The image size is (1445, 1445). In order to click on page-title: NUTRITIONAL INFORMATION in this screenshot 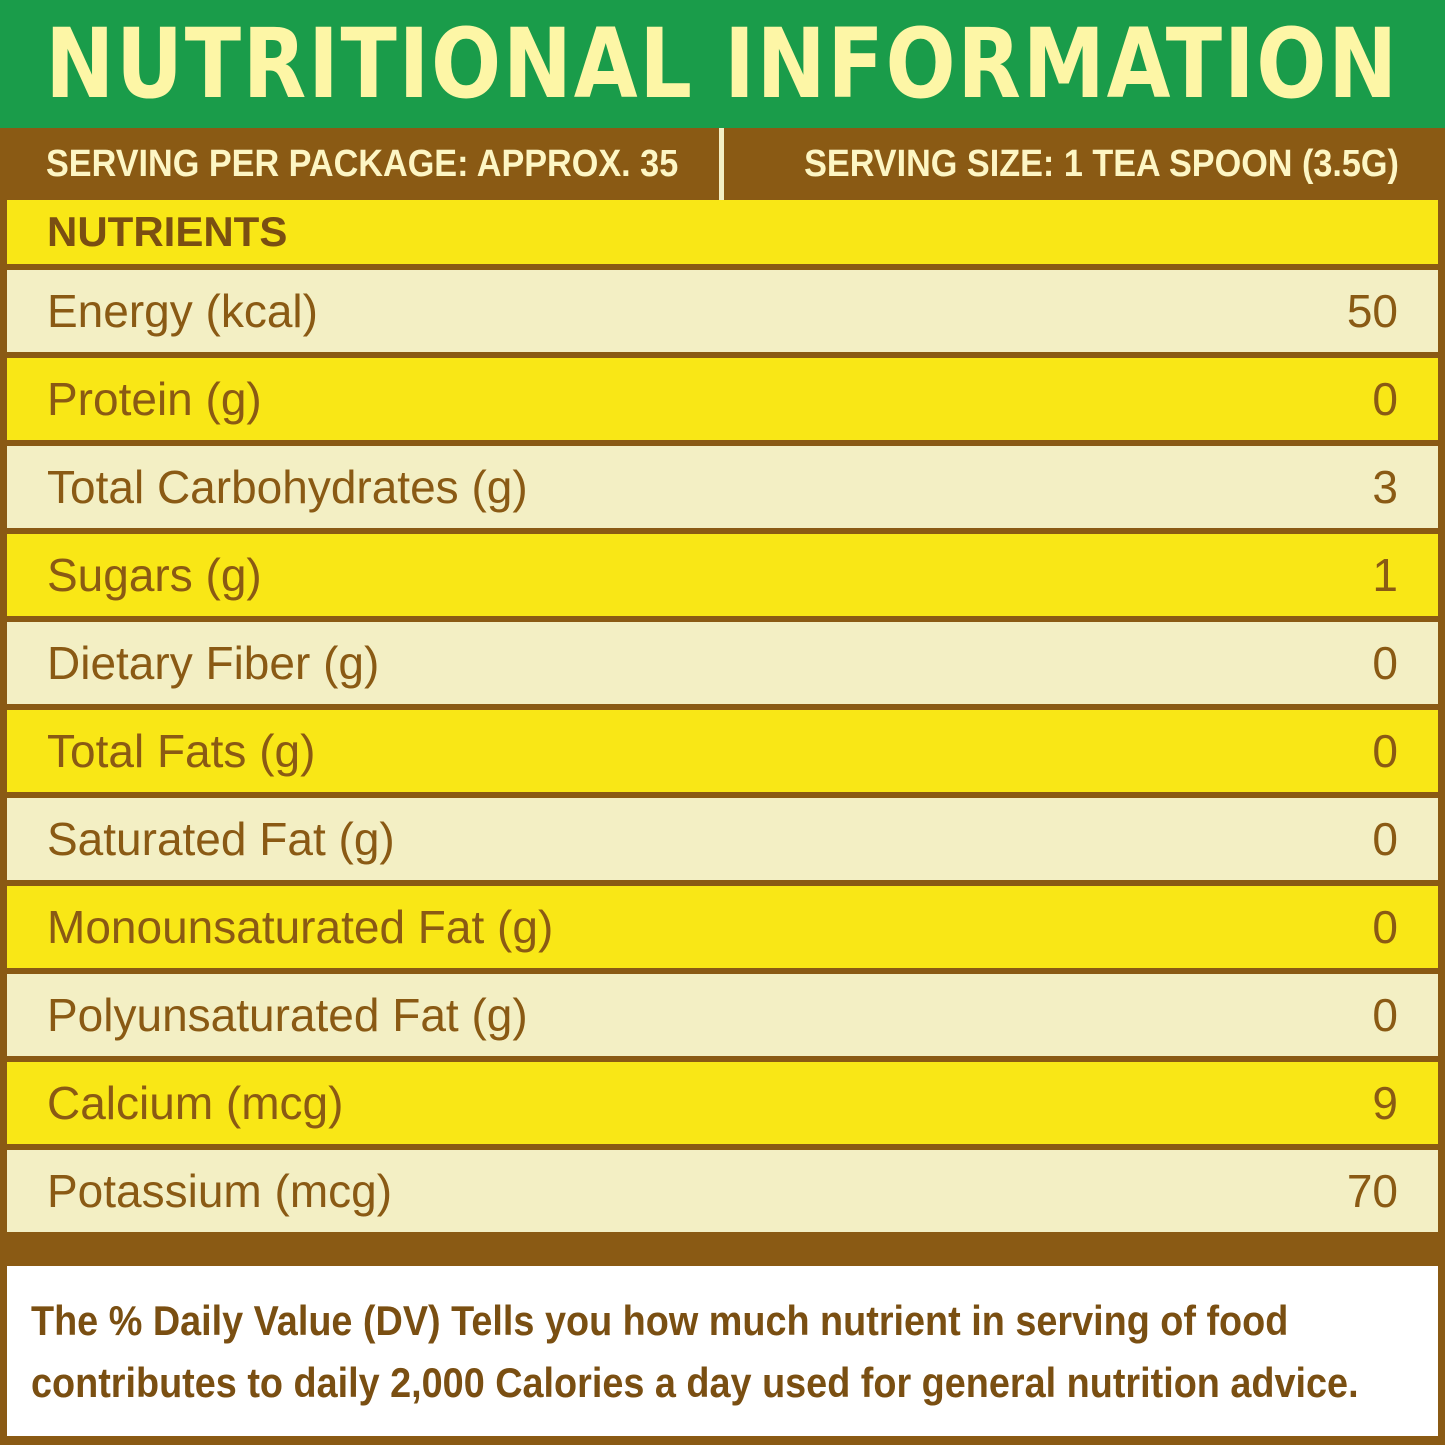, I will do `click(722, 64)`.